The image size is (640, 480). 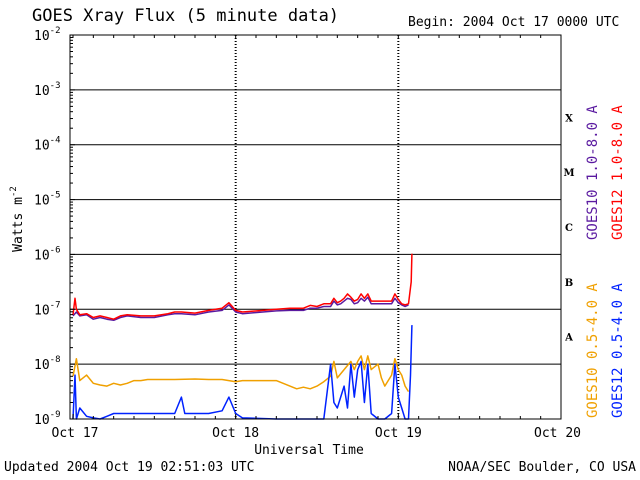 I want to click on begin-time-label: Begin: 2004 Oct 17 0000 UTC, so click(x=514, y=22).